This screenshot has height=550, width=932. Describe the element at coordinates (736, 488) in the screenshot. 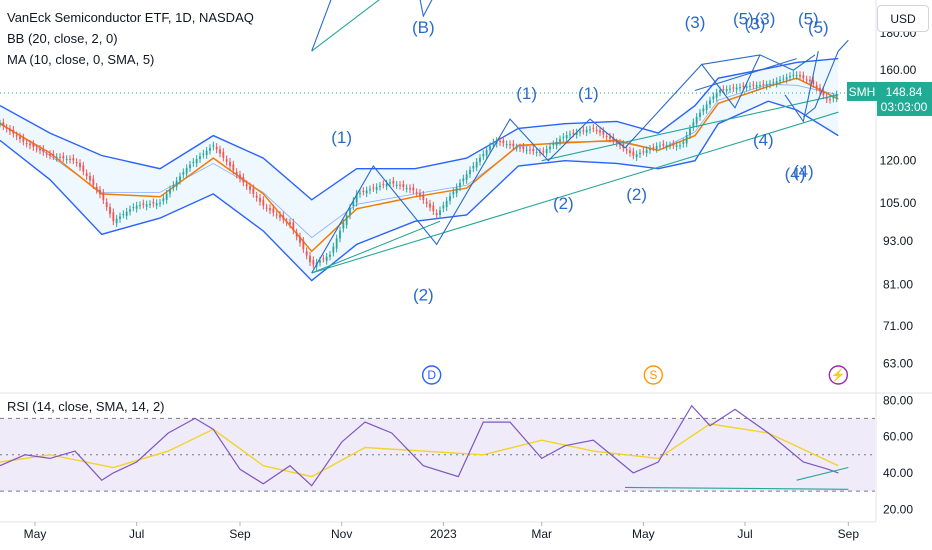

I see `rsi-support-line` at that location.